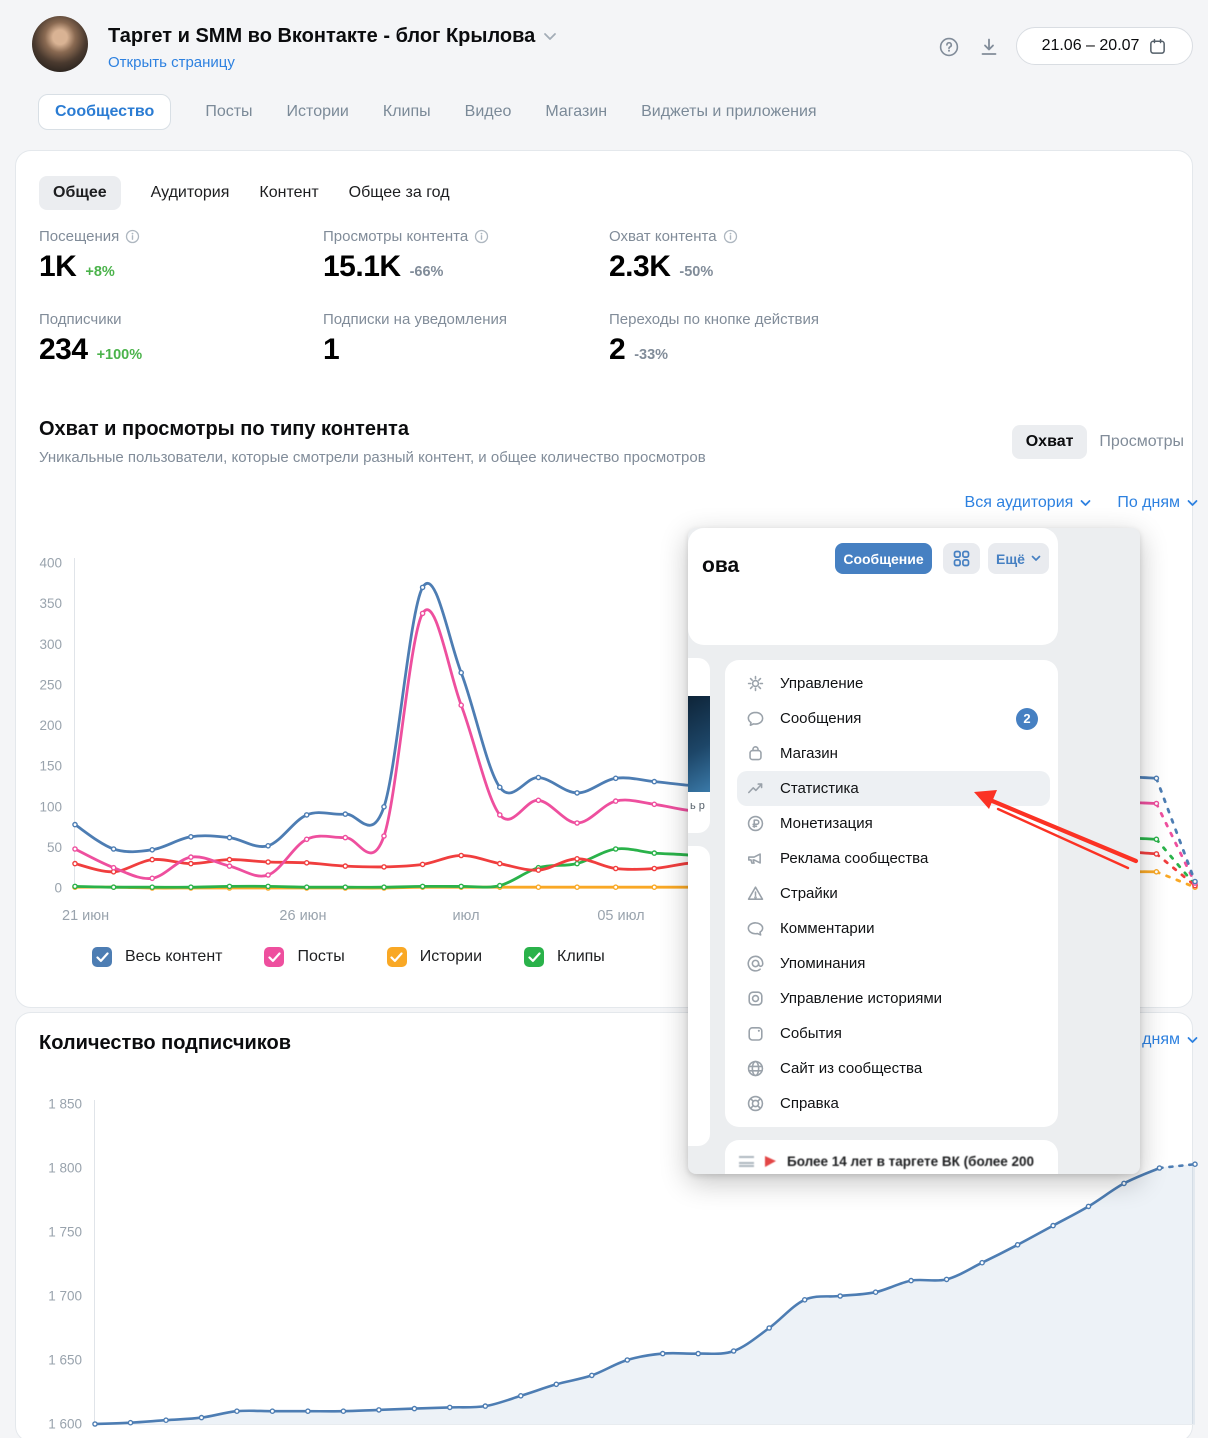 This screenshot has width=1208, height=1438. I want to click on menu-item-stories: Управление историями, so click(891, 998).